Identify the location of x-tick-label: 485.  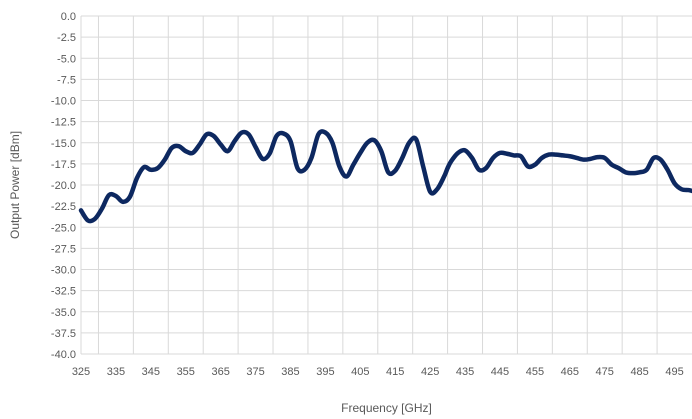
(639, 372).